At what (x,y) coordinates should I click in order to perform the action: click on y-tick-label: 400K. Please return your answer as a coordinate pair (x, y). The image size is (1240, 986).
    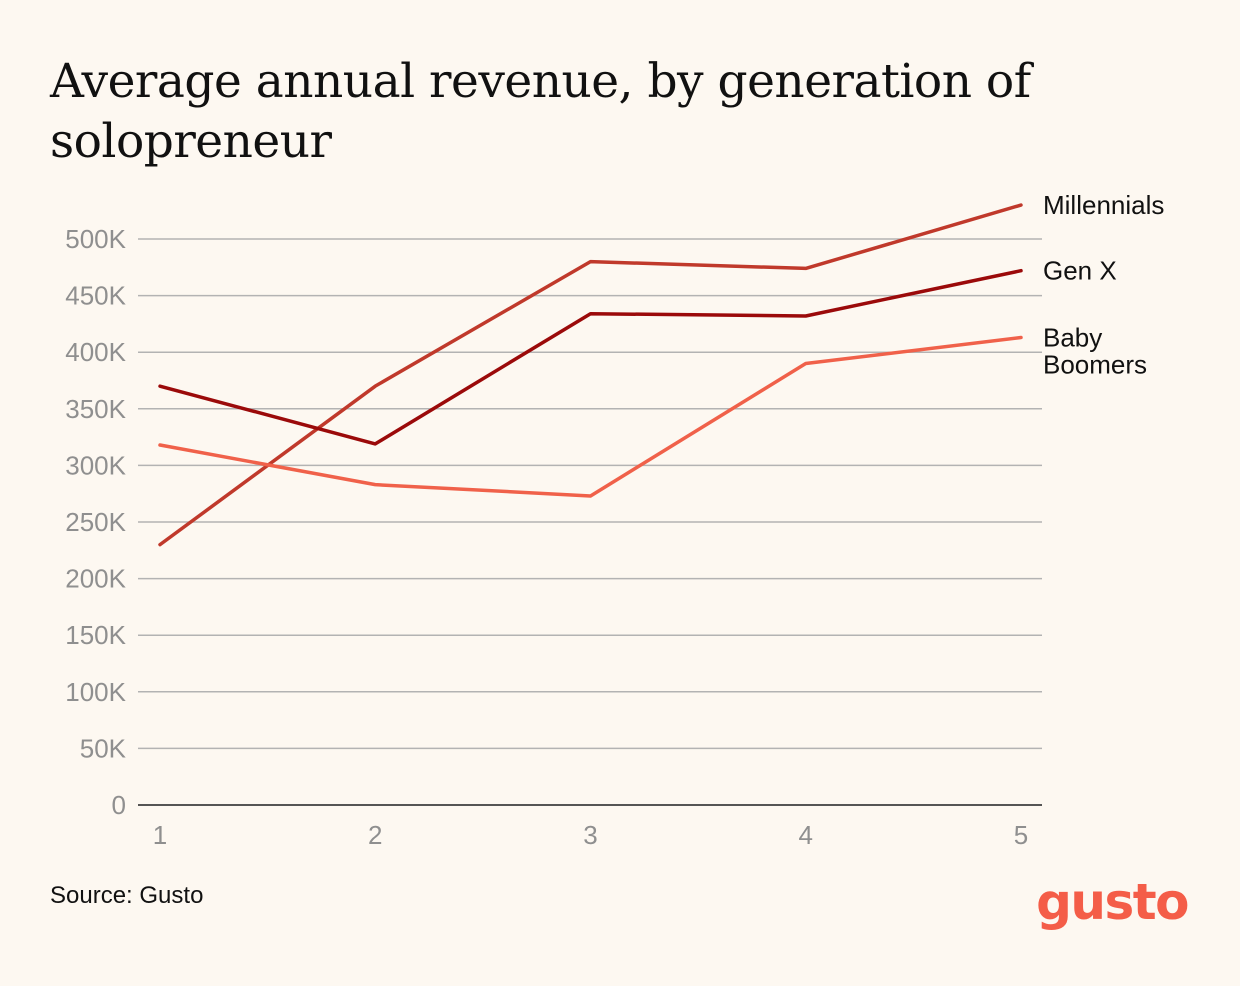
    Looking at the image, I should click on (95, 352).